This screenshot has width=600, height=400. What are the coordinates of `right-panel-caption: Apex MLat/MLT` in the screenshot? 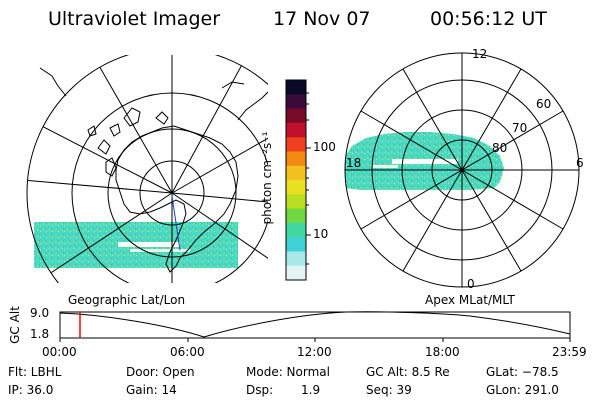 It's located at (470, 300).